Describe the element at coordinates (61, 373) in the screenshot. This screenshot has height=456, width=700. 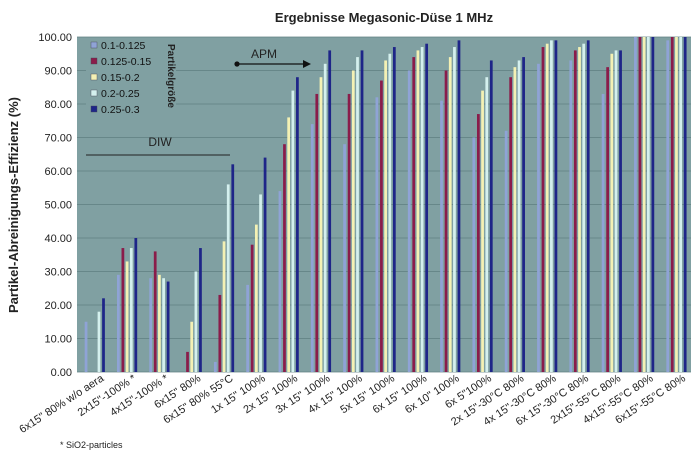
I see `y-tick-label: 0.00` at that location.